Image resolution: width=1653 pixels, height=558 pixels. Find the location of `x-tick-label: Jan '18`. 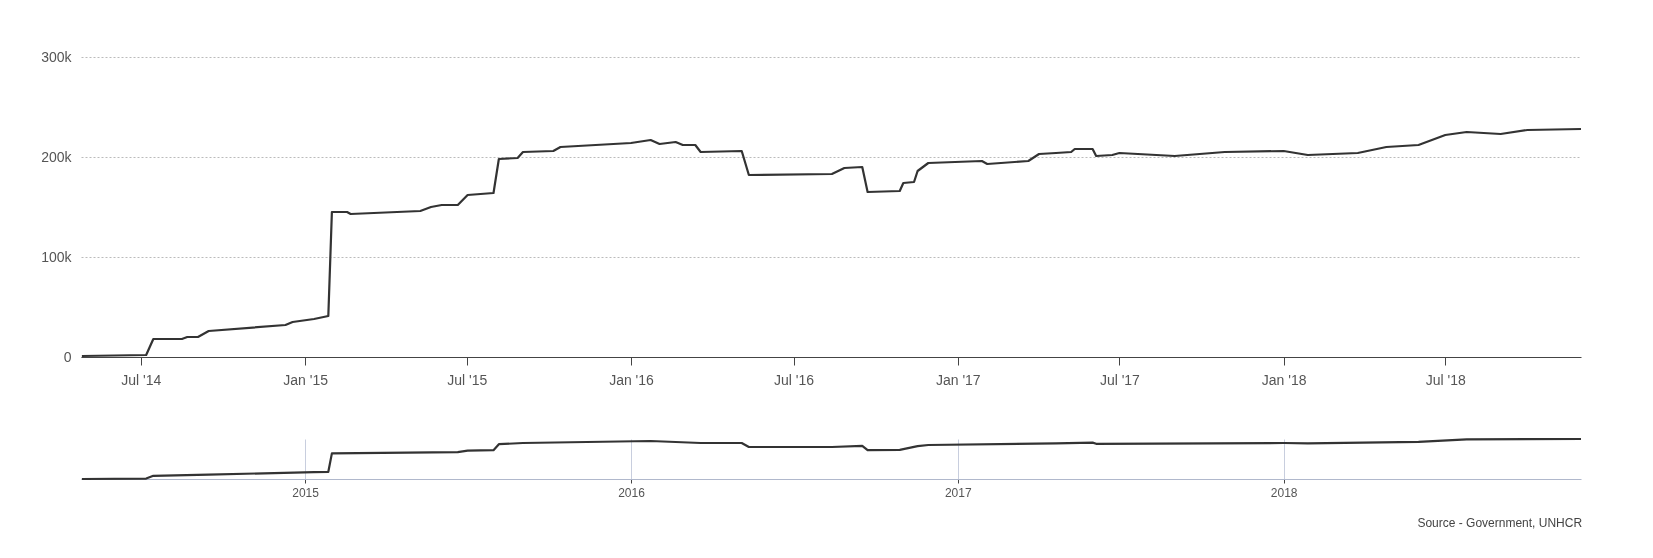

x-tick-label: Jan '18 is located at coordinates (1284, 379).